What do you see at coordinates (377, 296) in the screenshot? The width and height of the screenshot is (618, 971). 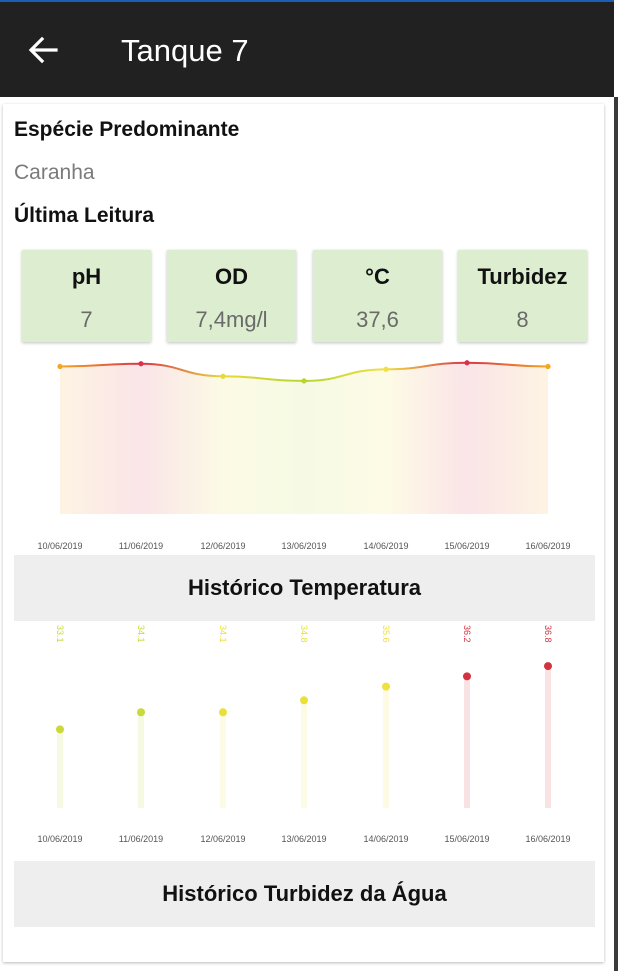 I see `temperature-tile: °C 37,6` at bounding box center [377, 296].